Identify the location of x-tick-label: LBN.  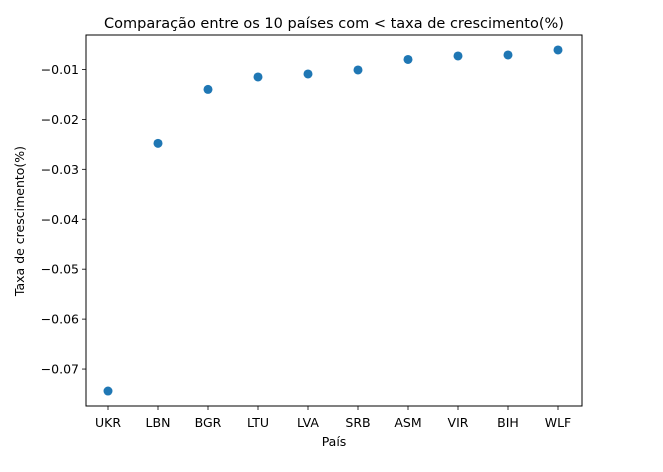
(158, 422).